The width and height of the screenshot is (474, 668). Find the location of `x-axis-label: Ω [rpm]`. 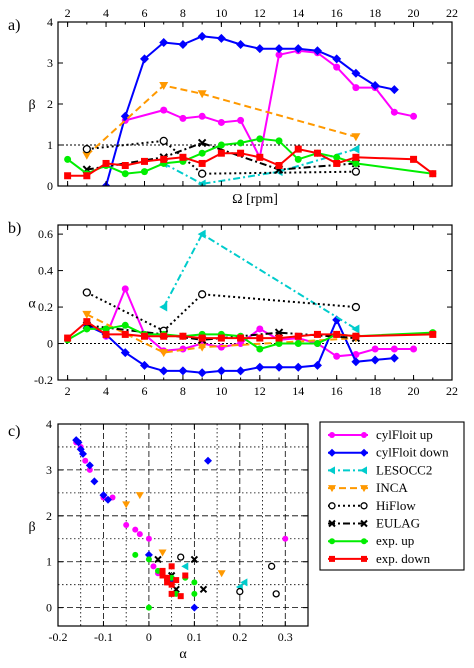

x-axis-label: Ω [rpm] is located at coordinates (255, 199).